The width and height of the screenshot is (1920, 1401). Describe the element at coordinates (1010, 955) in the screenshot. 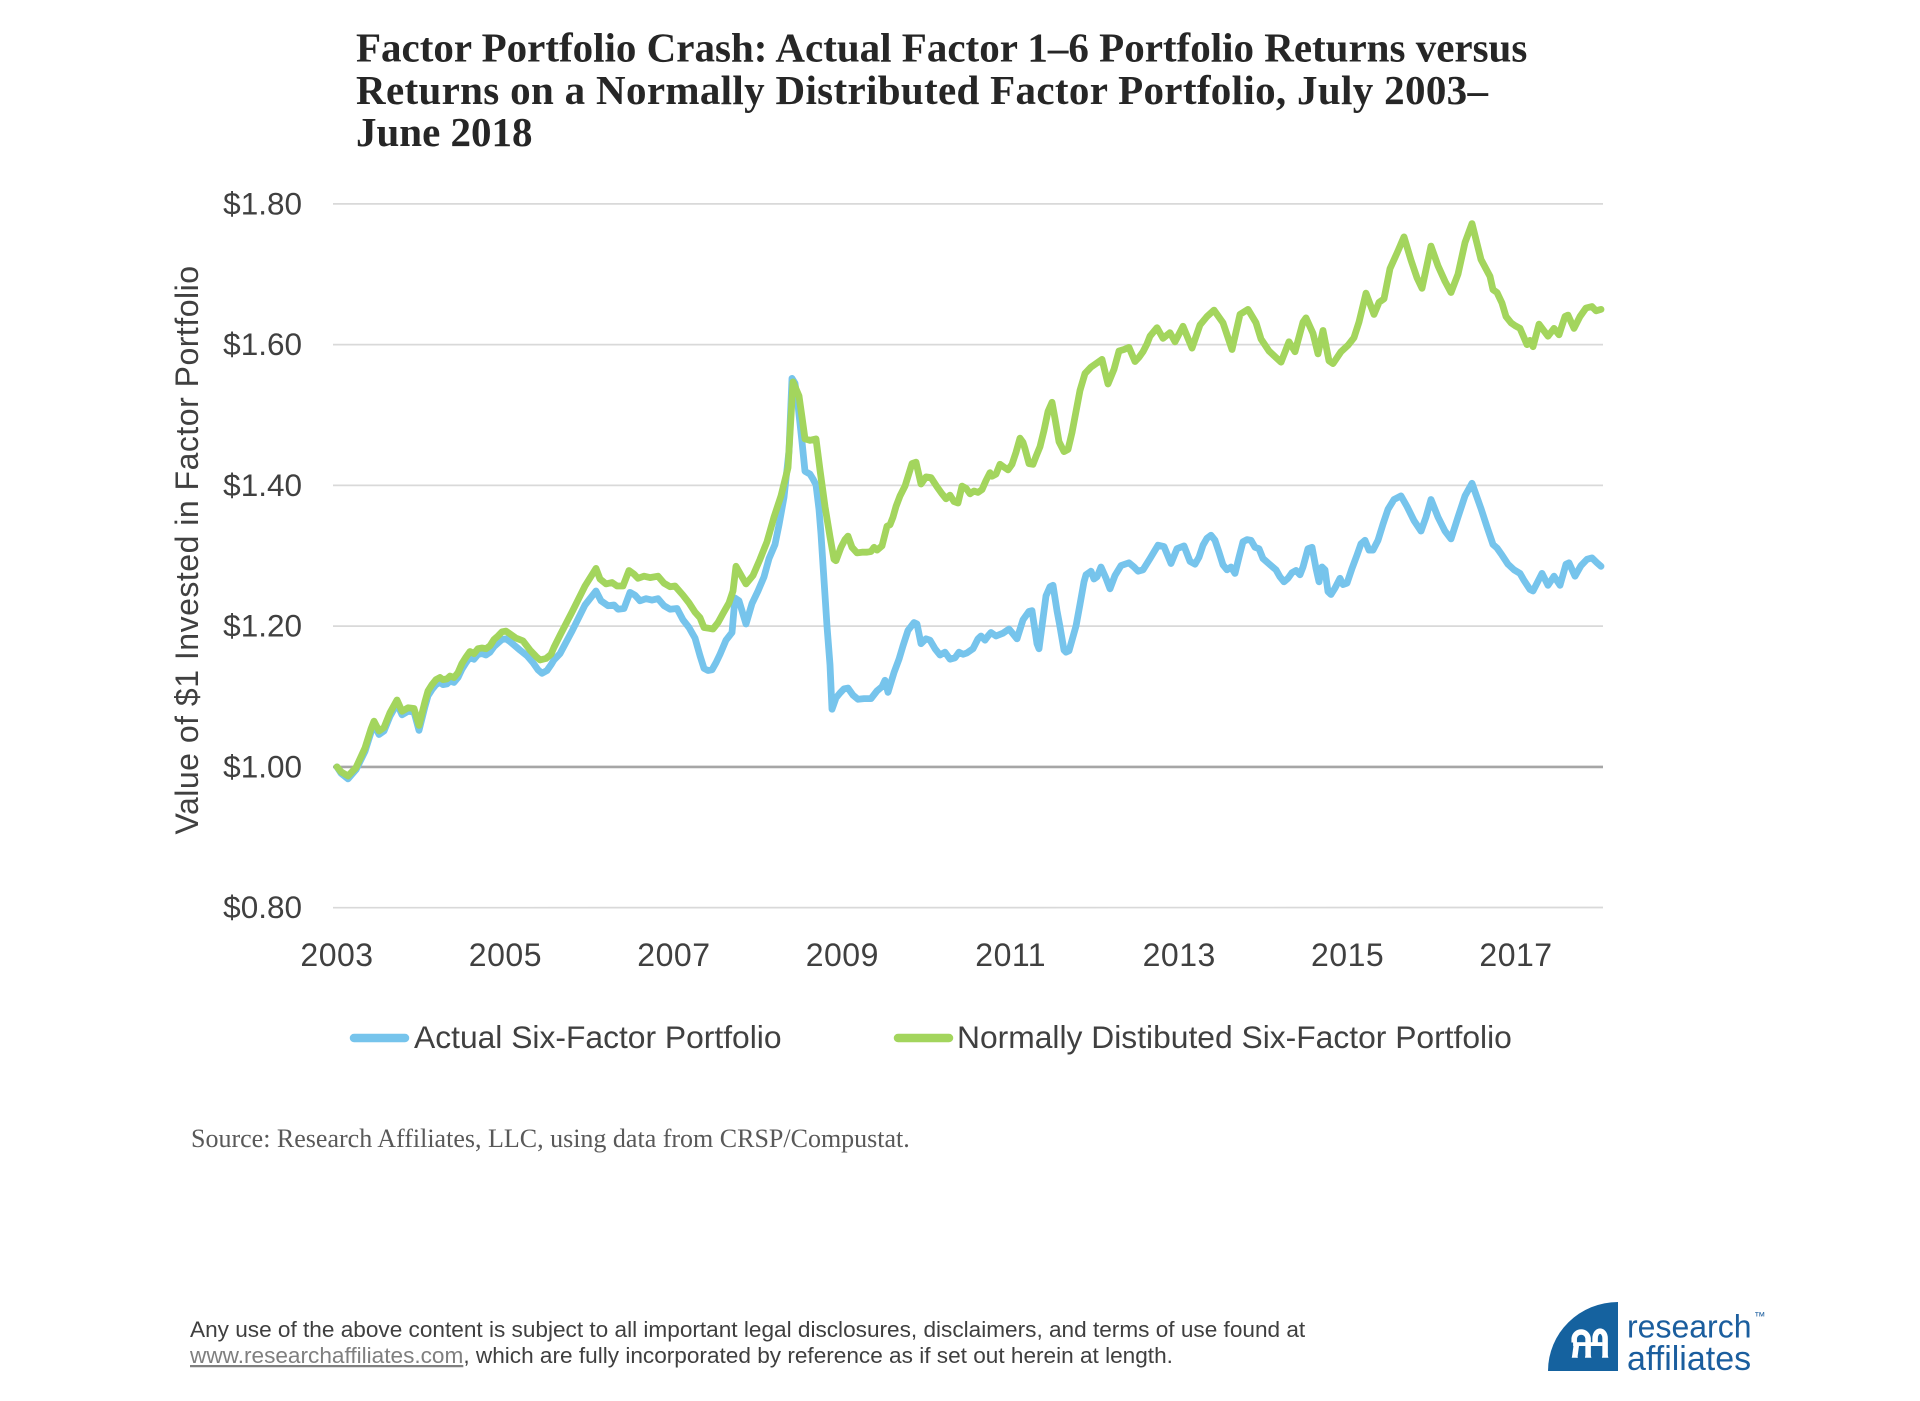

I see `svg-text: 2011` at that location.